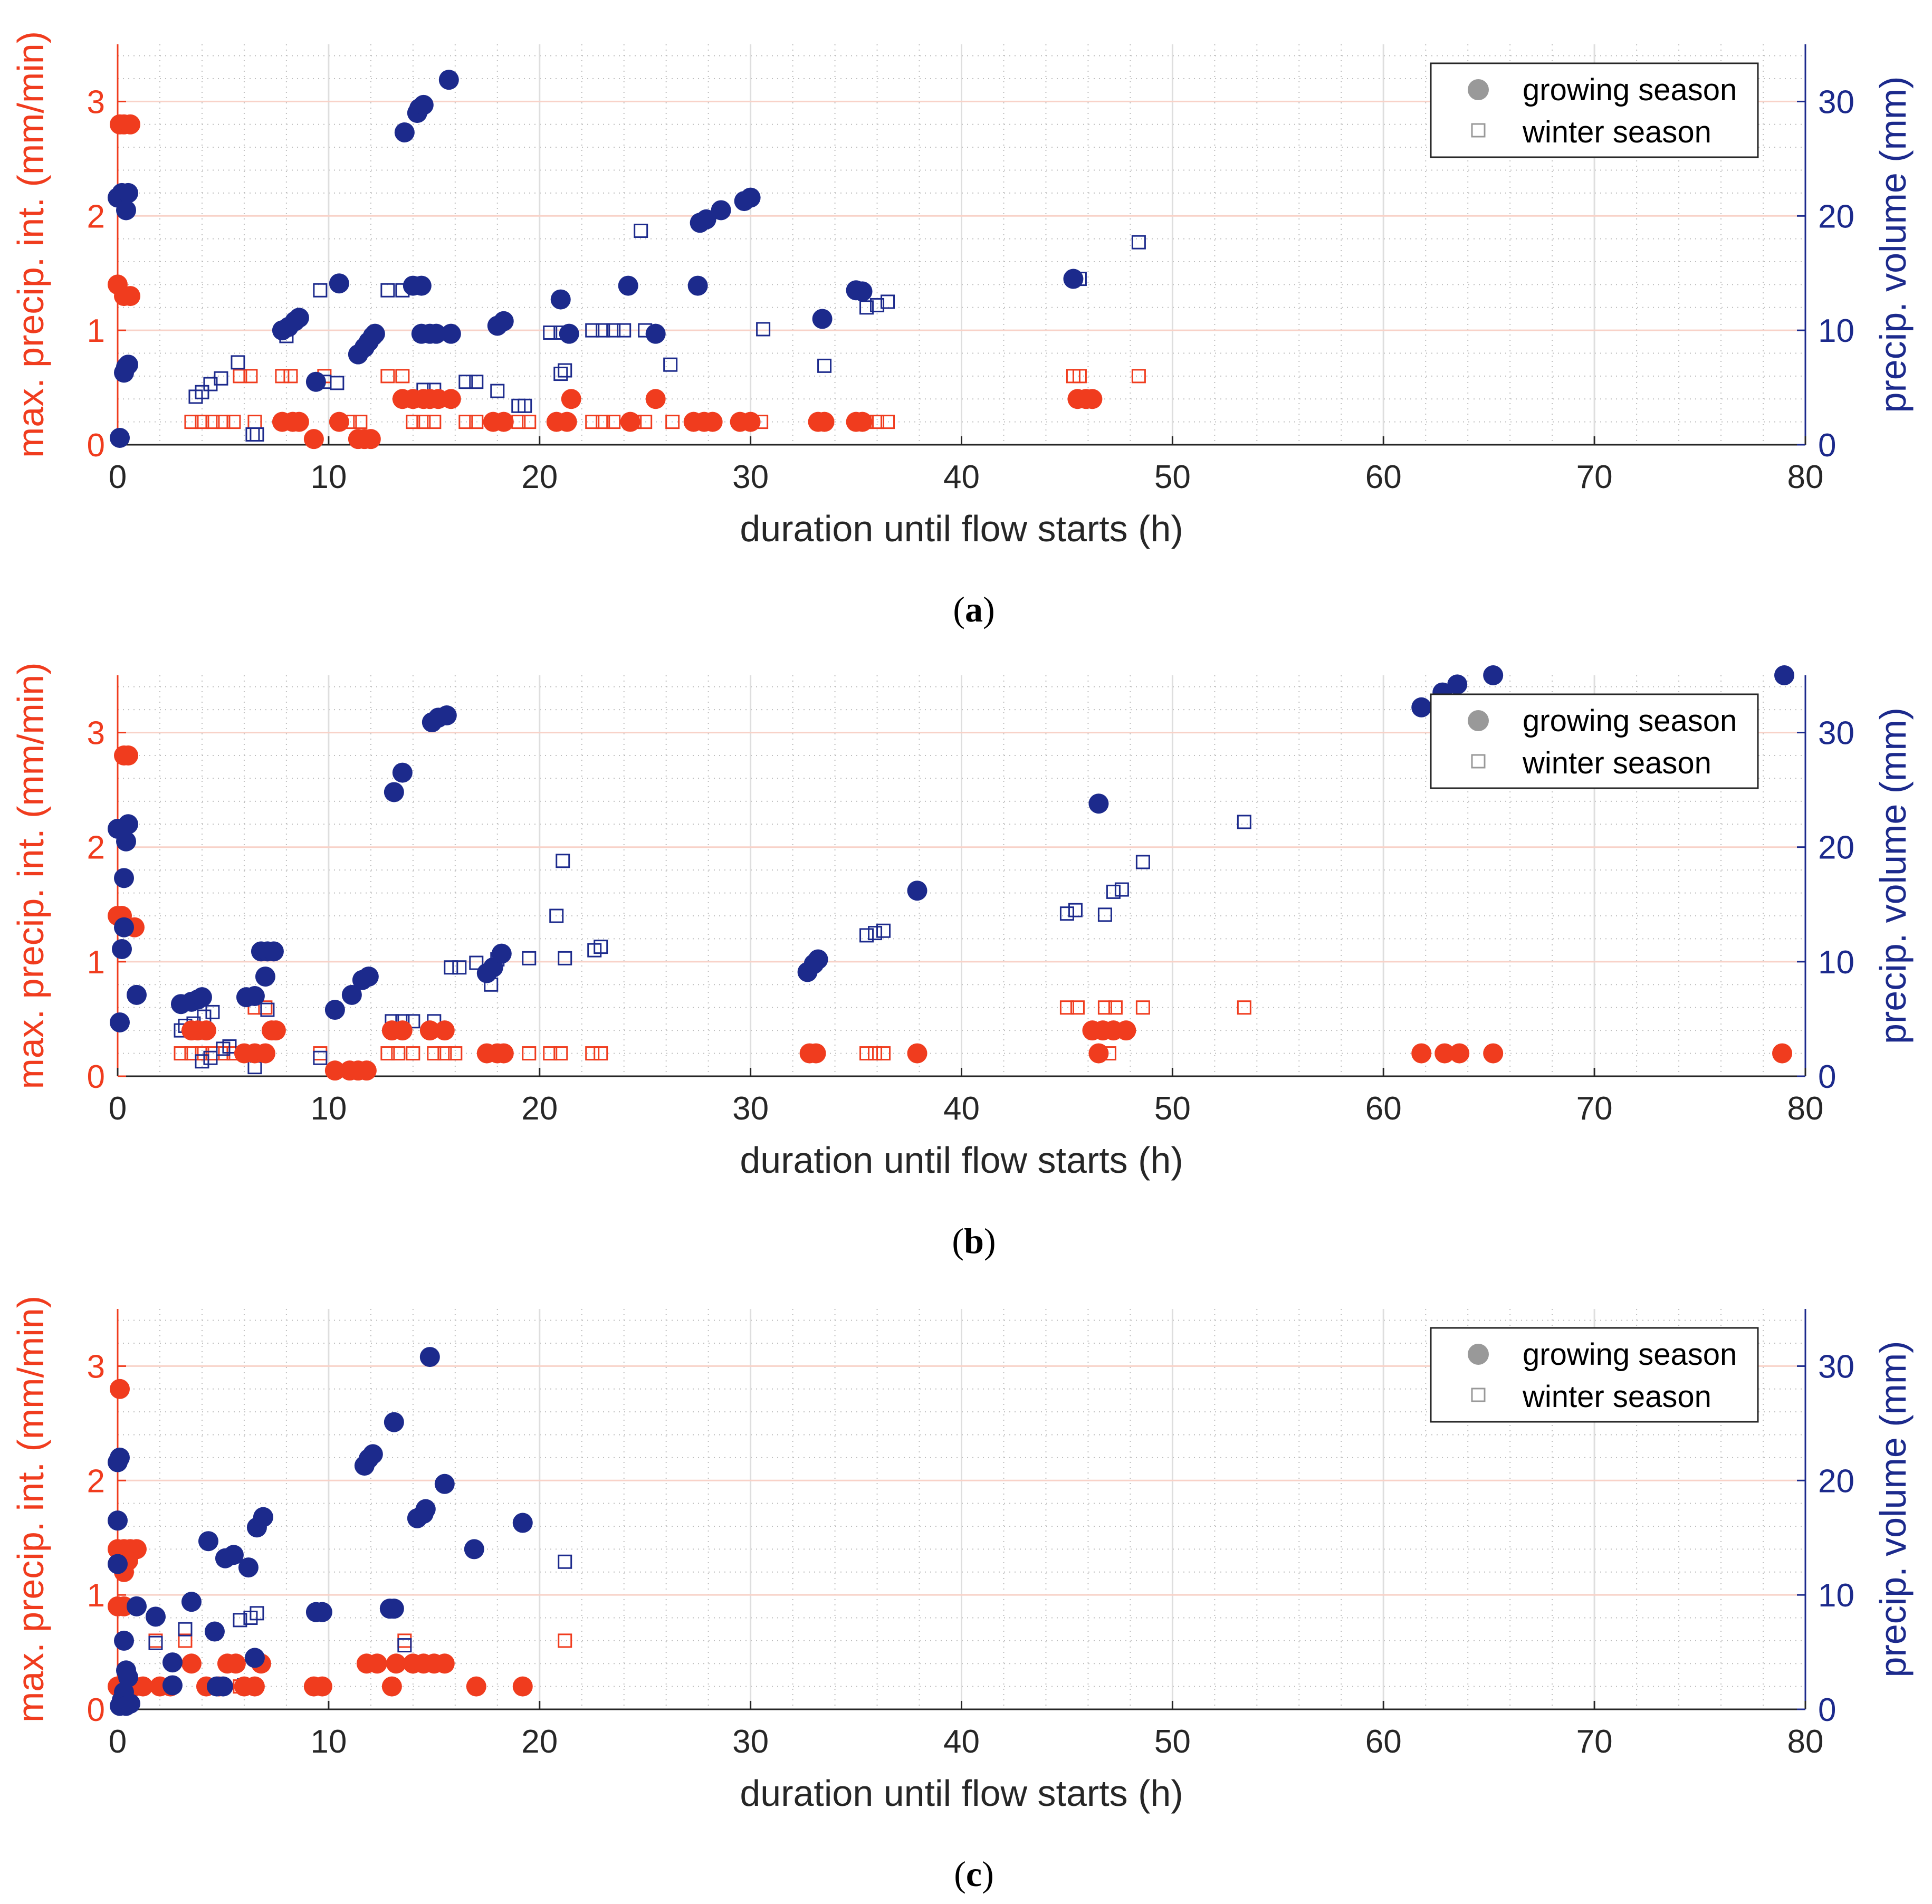 The height and width of the screenshot is (1904, 1932). What do you see at coordinates (962, 1742) in the screenshot?
I see `x-tick-label: 40` at bounding box center [962, 1742].